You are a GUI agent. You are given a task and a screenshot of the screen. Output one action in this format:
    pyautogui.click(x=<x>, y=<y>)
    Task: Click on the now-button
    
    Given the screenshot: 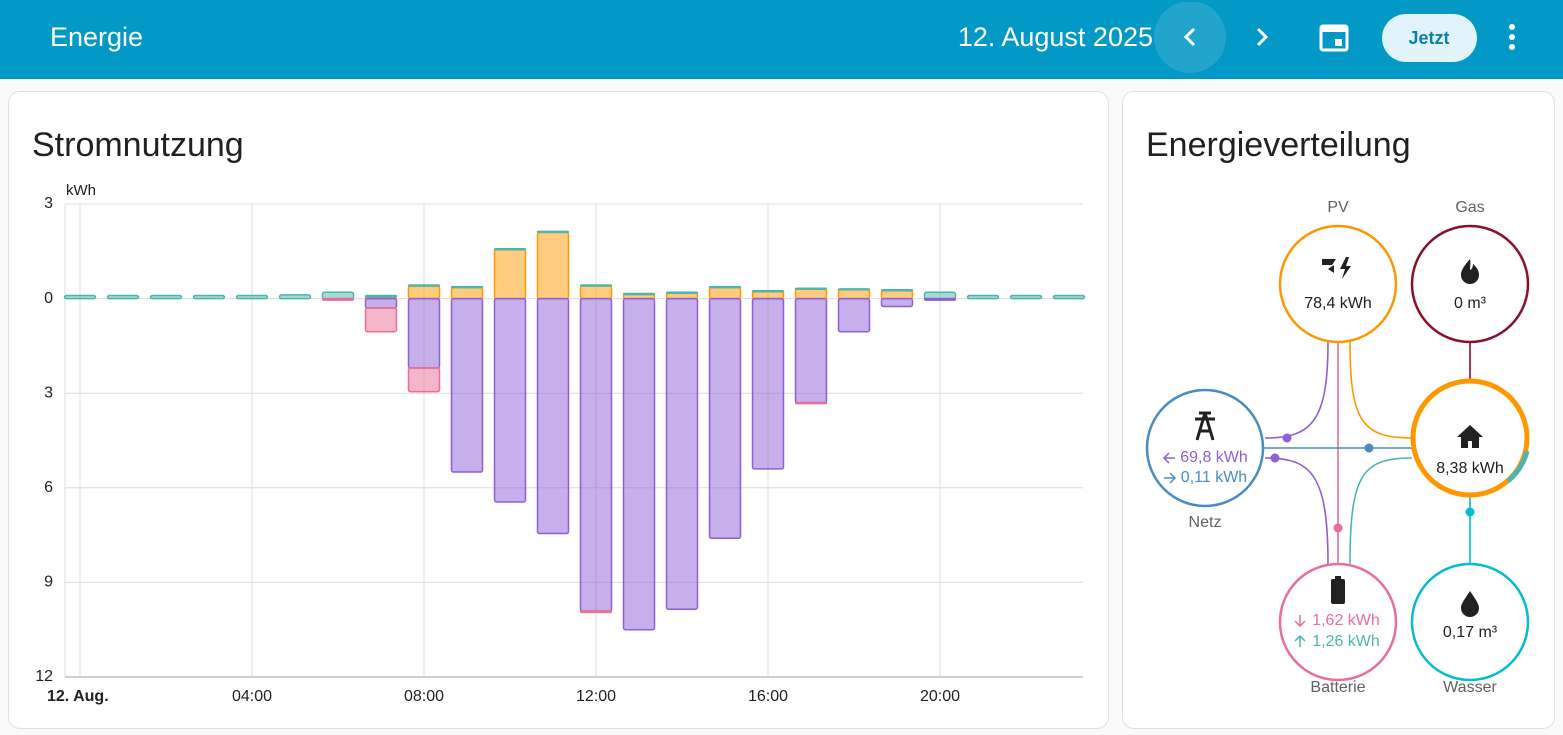 What is the action you would take?
    pyautogui.click(x=1429, y=38)
    